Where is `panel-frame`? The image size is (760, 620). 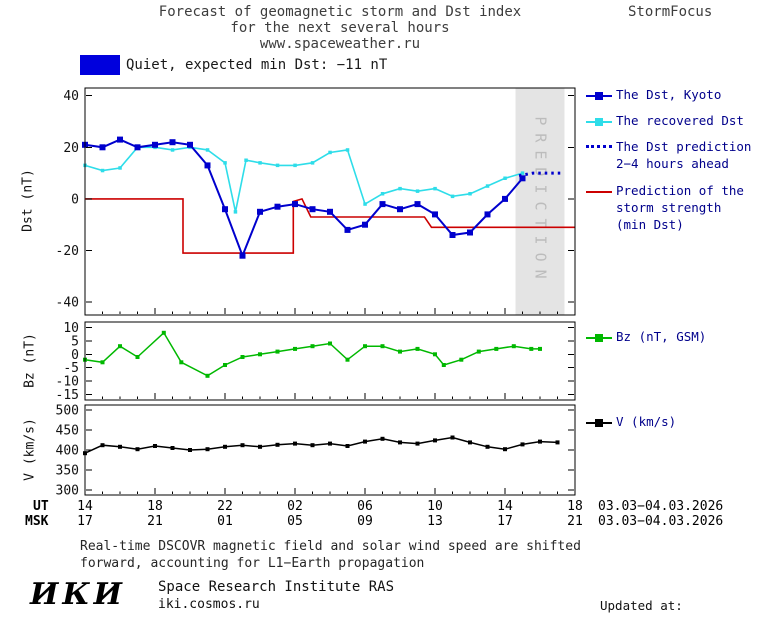
panel-frame is located at coordinates (330, 361).